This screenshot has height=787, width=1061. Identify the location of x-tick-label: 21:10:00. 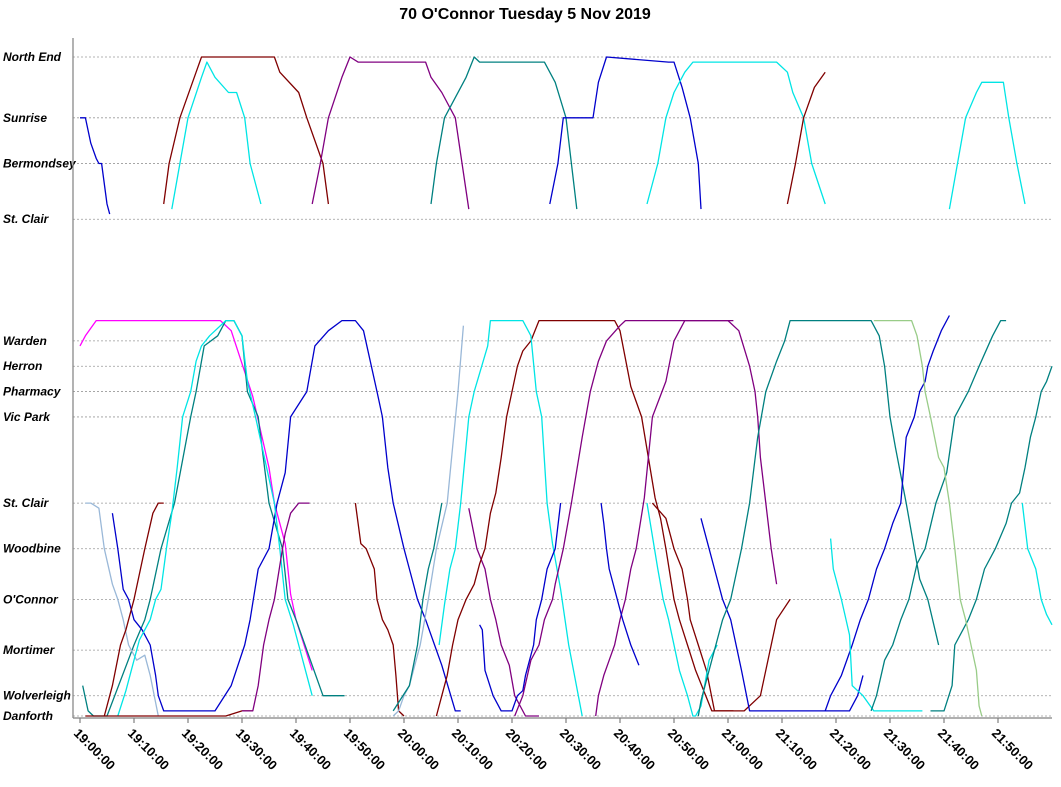
(796, 749).